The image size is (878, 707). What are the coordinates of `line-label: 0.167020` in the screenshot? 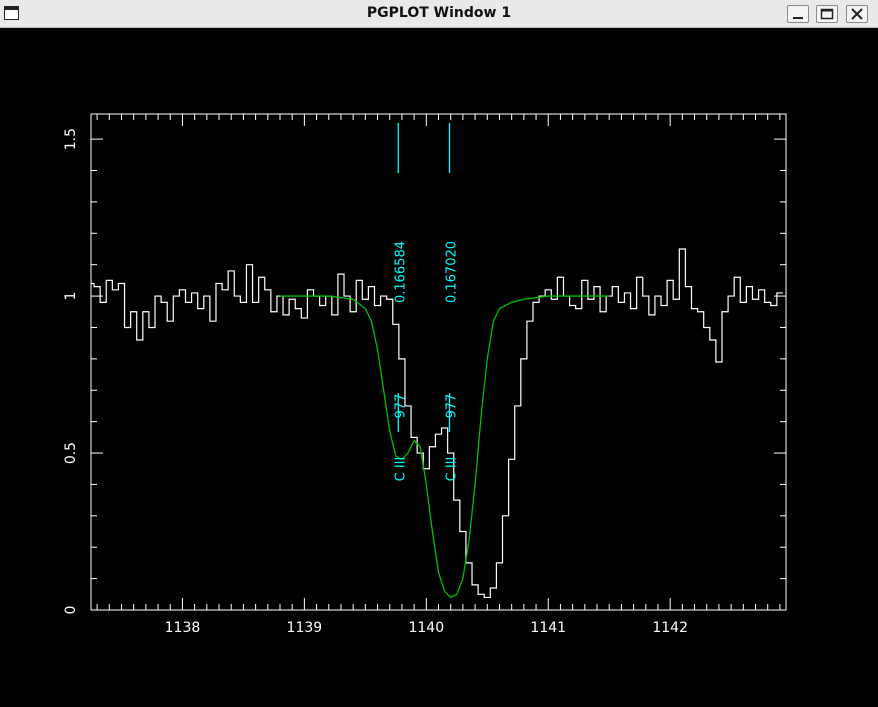 It's located at (451, 272).